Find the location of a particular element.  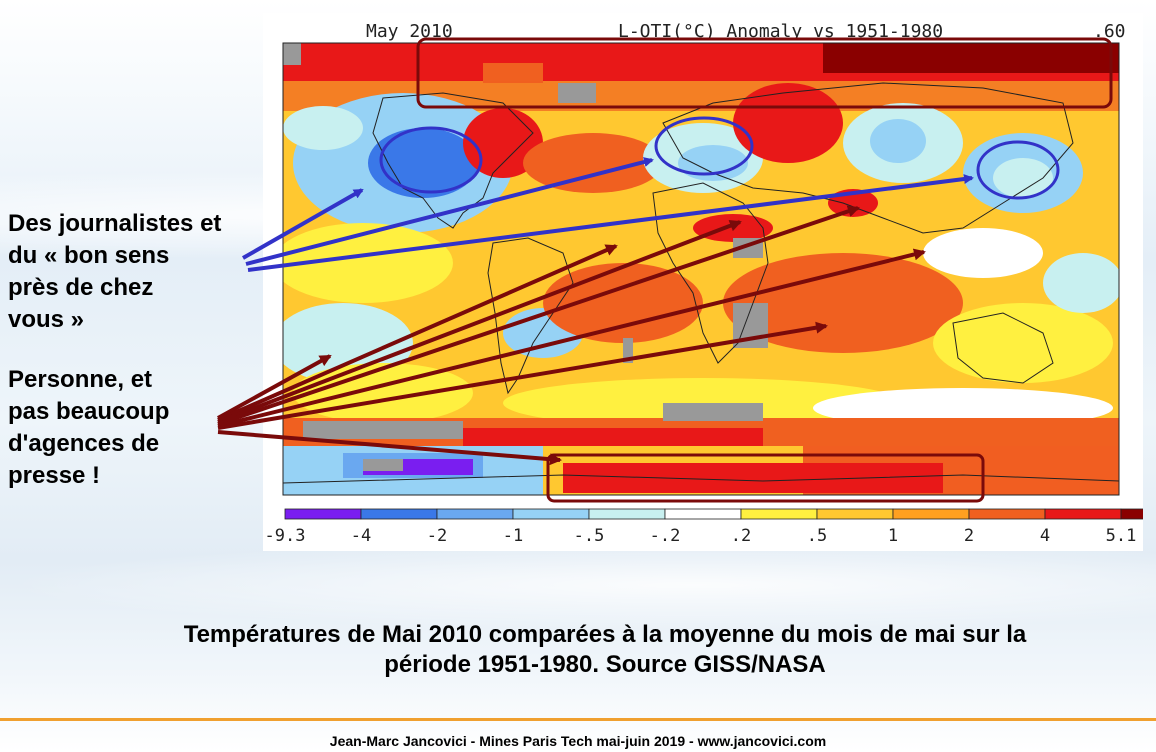

legend-tick-label: 4 is located at coordinates (1045, 536).